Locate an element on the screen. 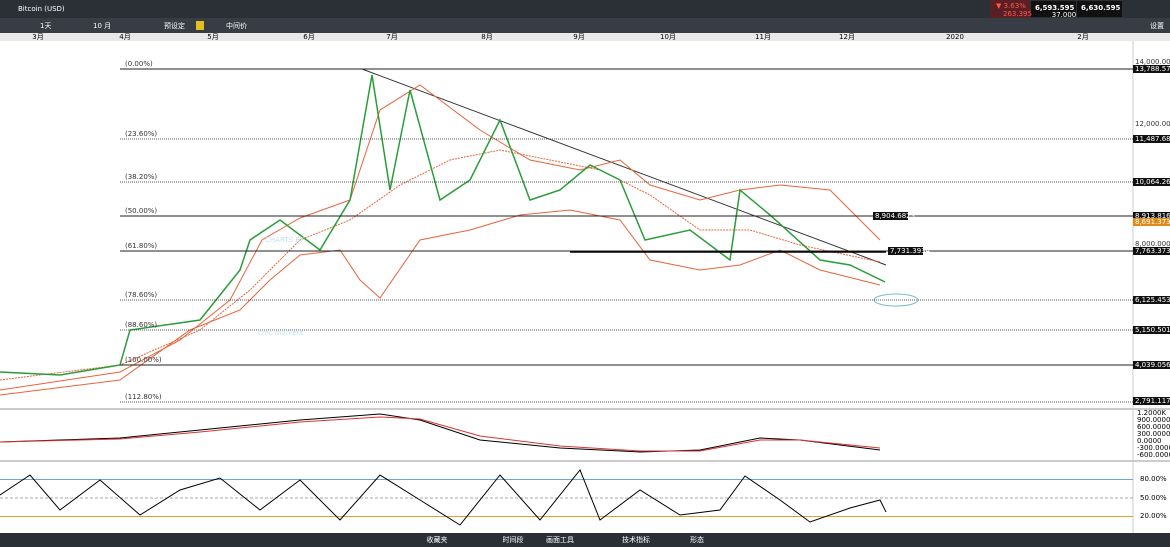  instrument: Bitcoin (USD) is located at coordinates (41, 9).